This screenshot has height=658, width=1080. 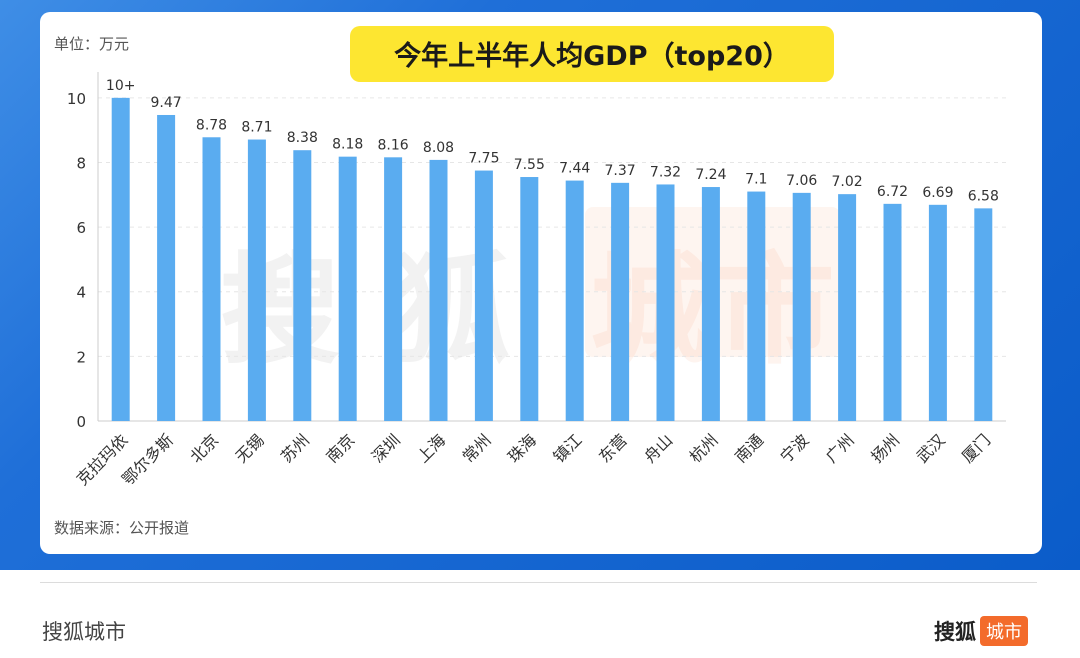 What do you see at coordinates (483, 159) in the screenshot?
I see `data-label: 7.75` at bounding box center [483, 159].